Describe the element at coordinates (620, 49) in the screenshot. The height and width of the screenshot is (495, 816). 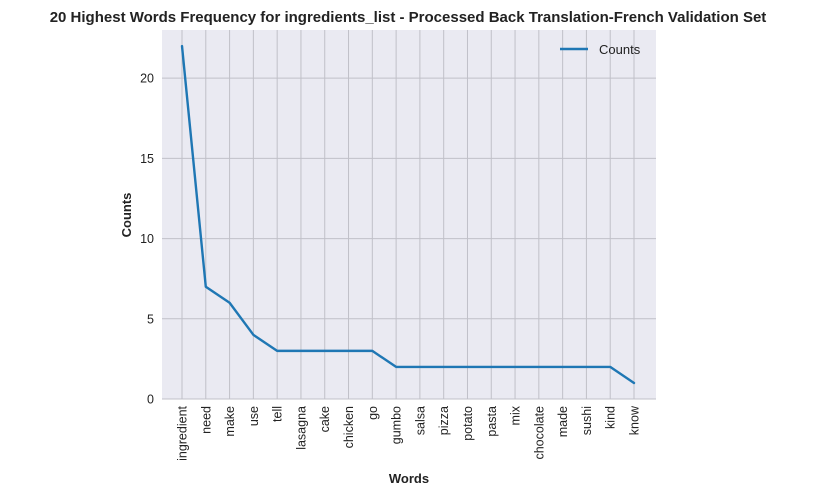
I see `legend-label-counts: Counts` at that location.